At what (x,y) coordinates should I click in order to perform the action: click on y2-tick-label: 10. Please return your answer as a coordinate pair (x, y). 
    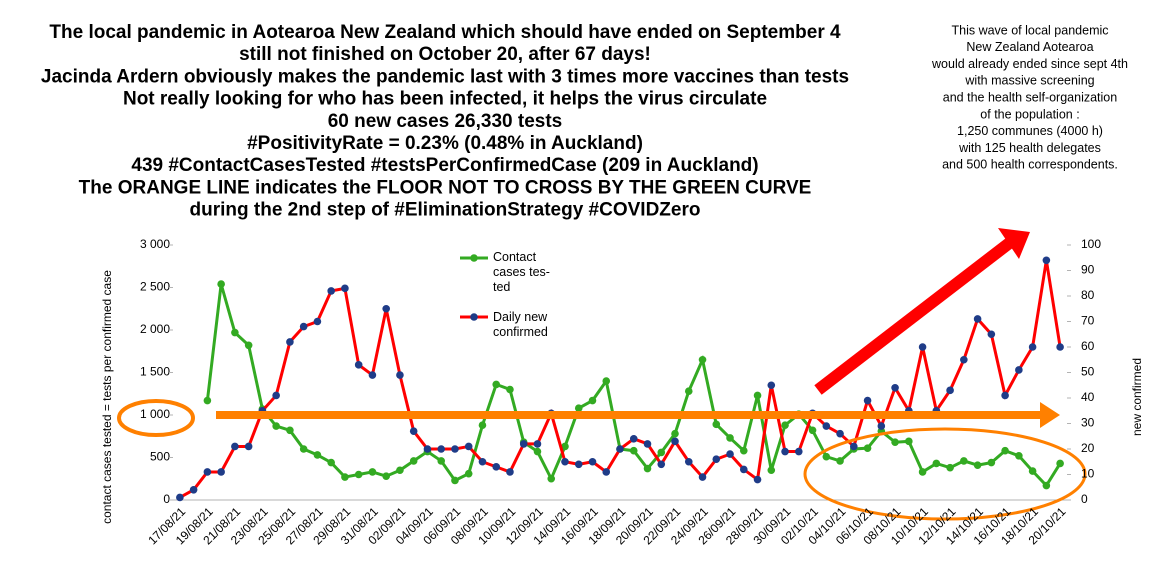
    Looking at the image, I should click on (1088, 474).